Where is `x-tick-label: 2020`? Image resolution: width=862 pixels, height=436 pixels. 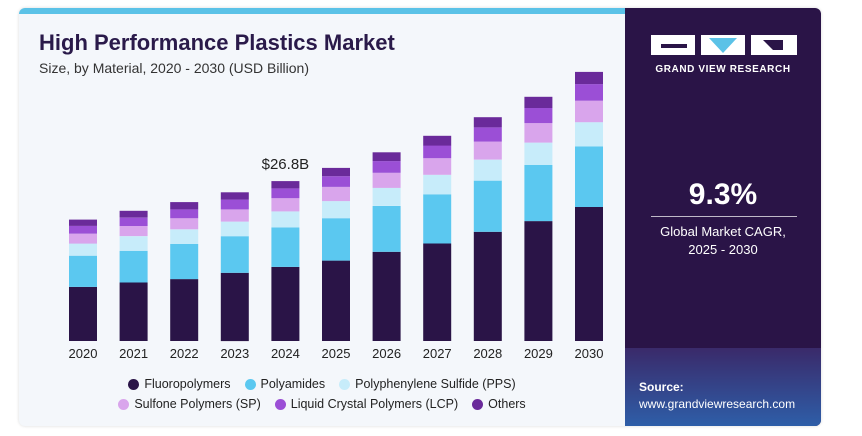
x-tick-label: 2020 is located at coordinates (83, 353).